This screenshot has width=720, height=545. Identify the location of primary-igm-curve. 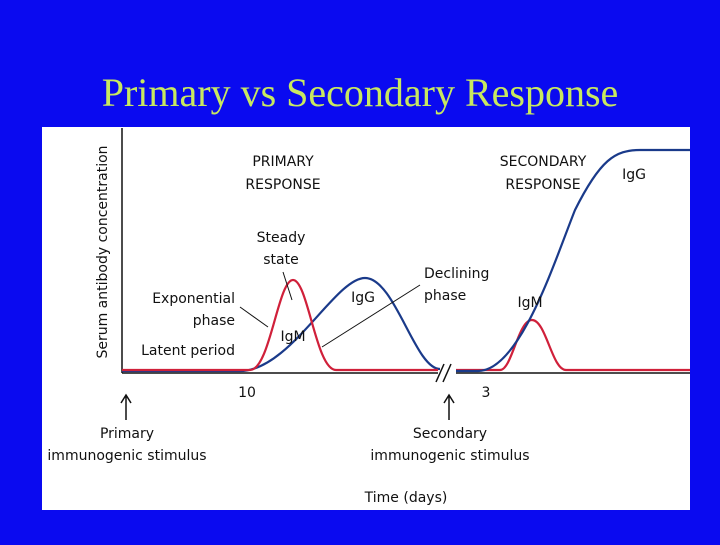
(280, 325).